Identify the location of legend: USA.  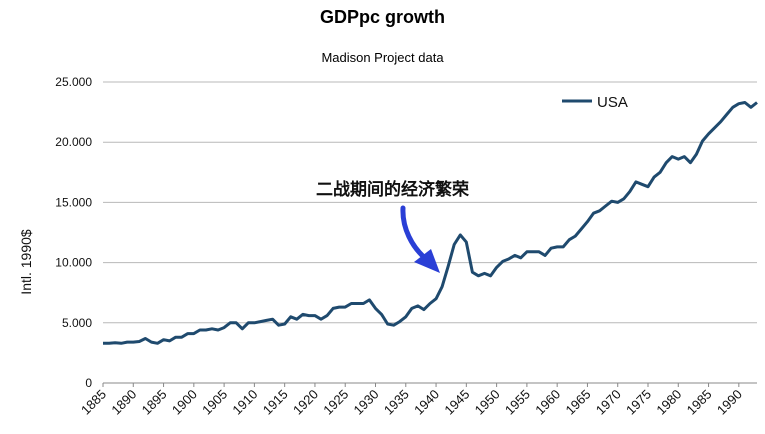
(595, 102).